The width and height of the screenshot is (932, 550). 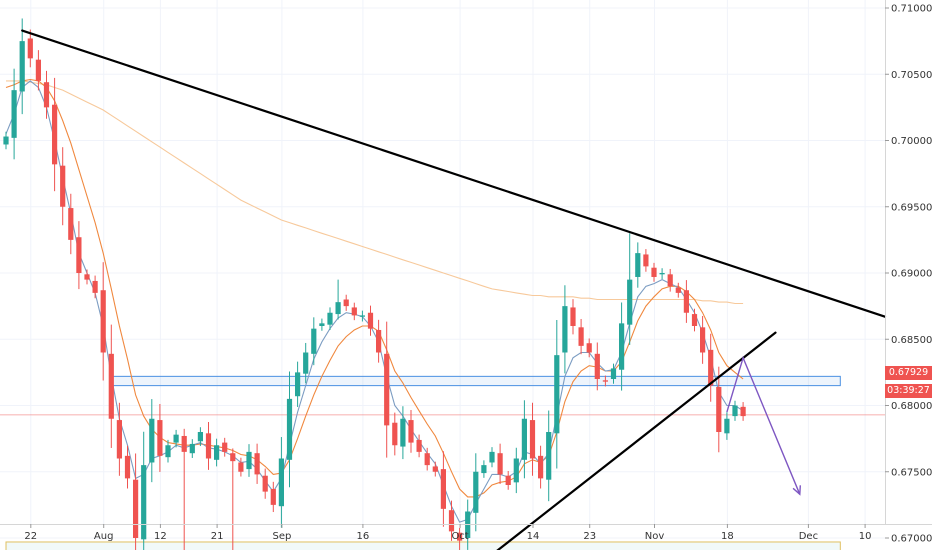 What do you see at coordinates (911, 274) in the screenshot?
I see `y-tick-label: 0.69000` at bounding box center [911, 274].